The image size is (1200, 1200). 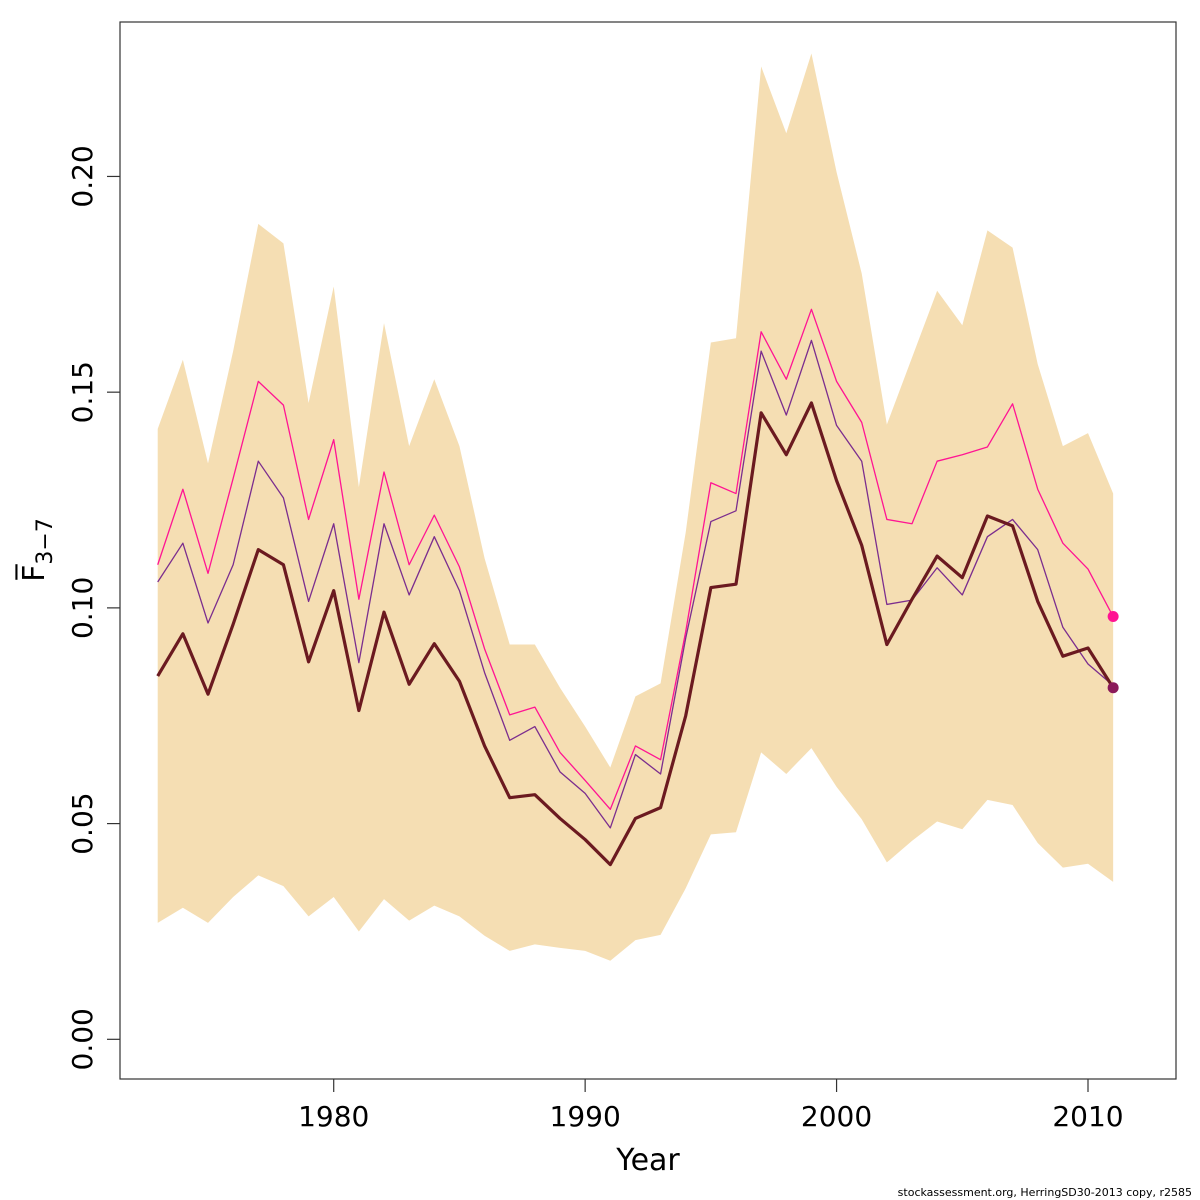 I want to click on x-tick-label-2010: 2010, so click(x=1087, y=1116).